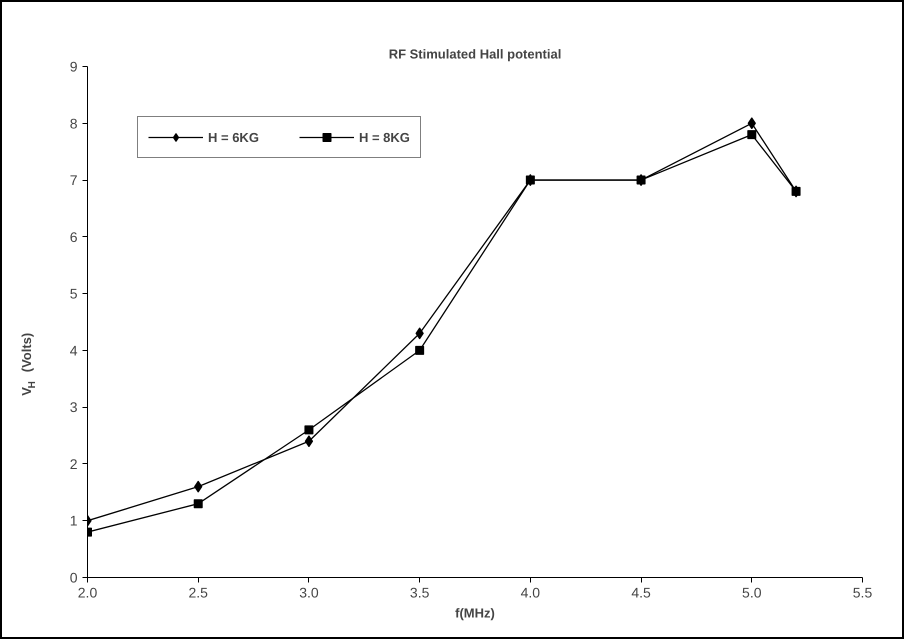 This screenshot has height=639, width=904. I want to click on y-tick-label: 5, so click(74, 294).